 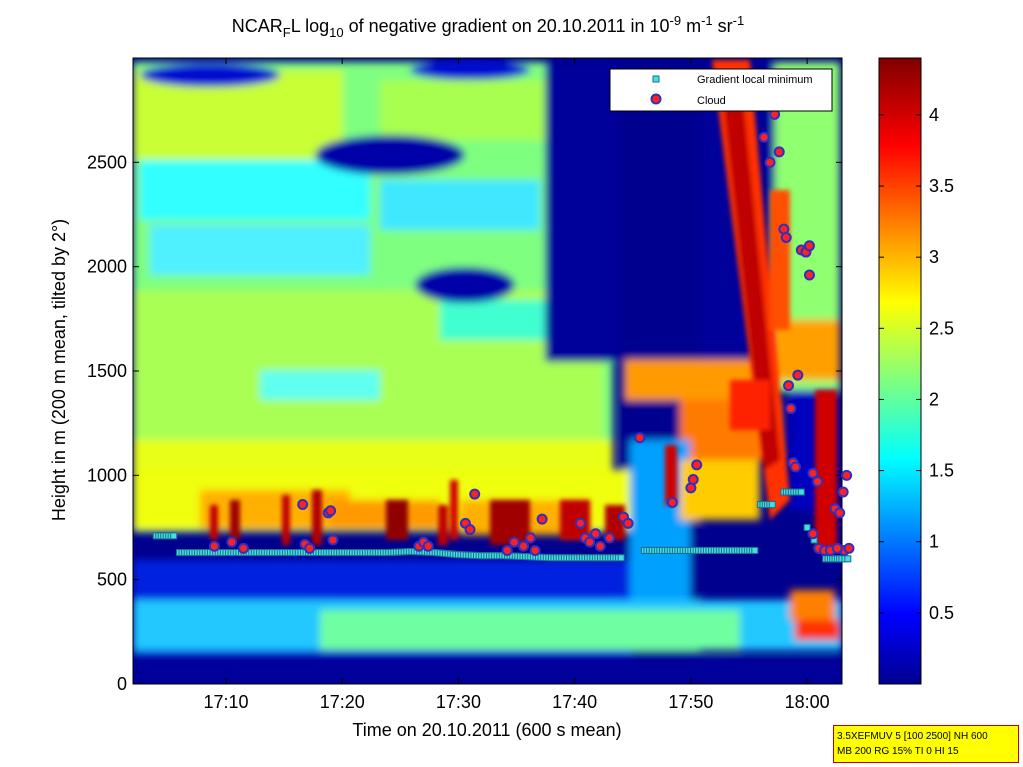 What do you see at coordinates (941, 328) in the screenshot?
I see `colorbar-tick-label: 2.5` at bounding box center [941, 328].